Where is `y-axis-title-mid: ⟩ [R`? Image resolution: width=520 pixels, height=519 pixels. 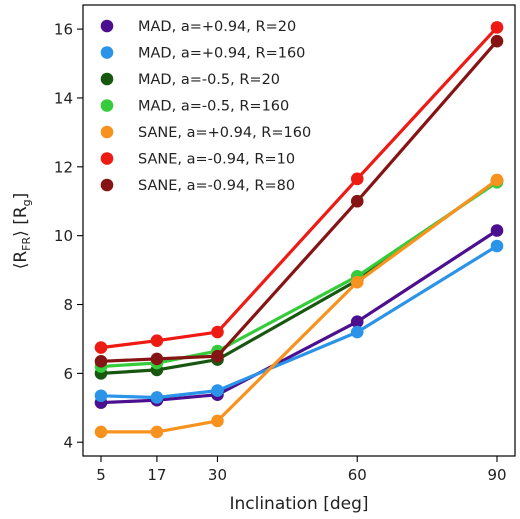 y-axis-title-mid: ⟩ [R is located at coordinates (21, 221).